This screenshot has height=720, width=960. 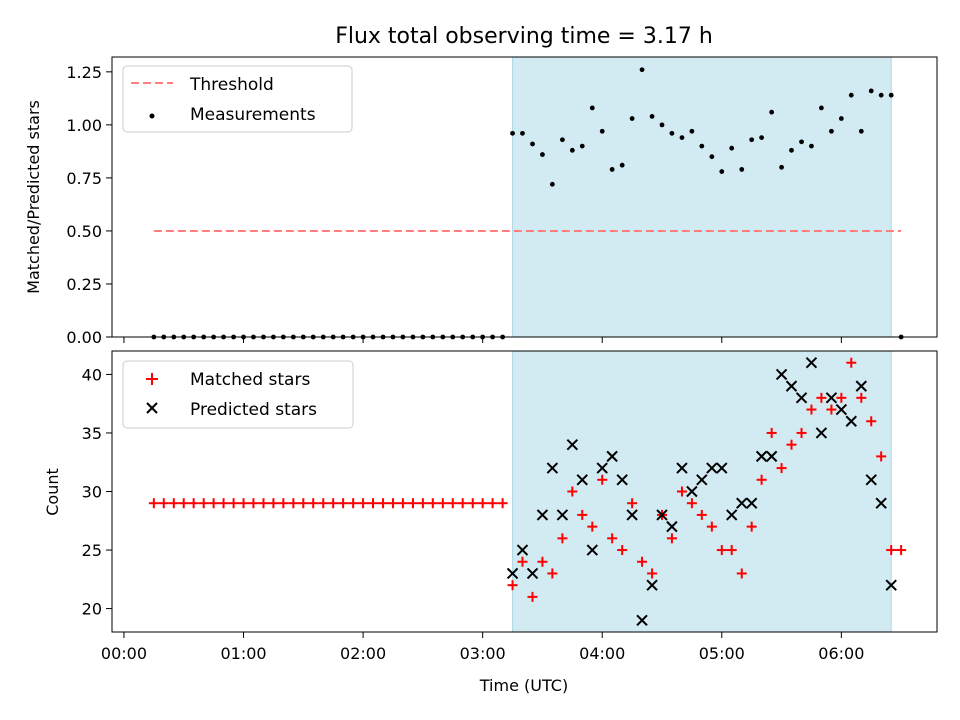 I want to click on threshold-legend-label: Threshold, so click(x=231, y=85).